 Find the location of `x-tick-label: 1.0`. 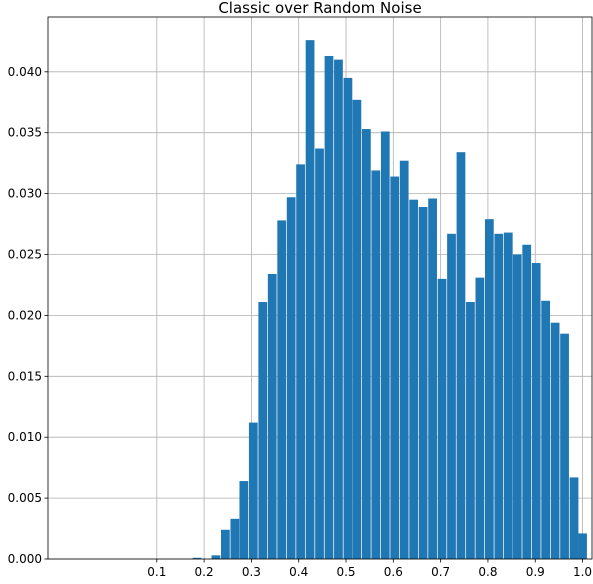

x-tick-label: 1.0 is located at coordinates (582, 572).